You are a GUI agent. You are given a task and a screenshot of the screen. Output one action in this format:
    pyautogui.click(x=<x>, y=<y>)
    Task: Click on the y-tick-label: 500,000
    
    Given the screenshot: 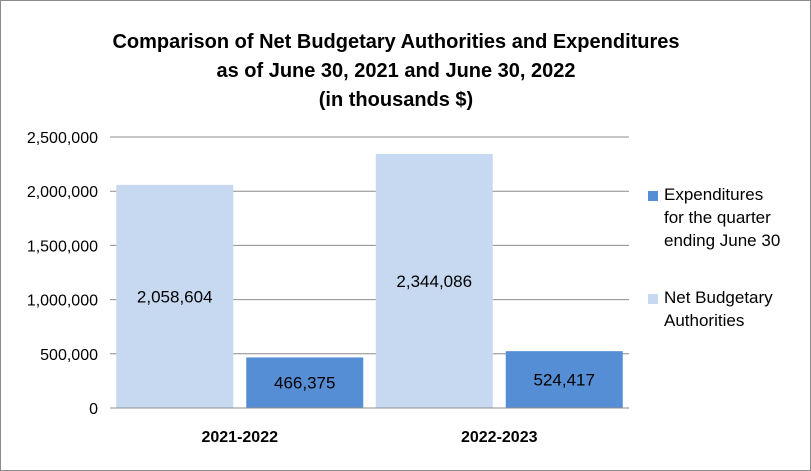 What is the action you would take?
    pyautogui.click(x=69, y=355)
    